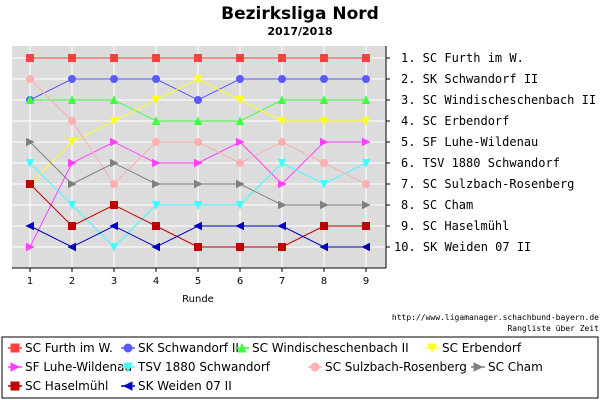 The width and height of the screenshot is (600, 400). Describe the element at coordinates (553, 328) in the screenshot. I see `chart-caption: Rangliste über Zeit` at that location.